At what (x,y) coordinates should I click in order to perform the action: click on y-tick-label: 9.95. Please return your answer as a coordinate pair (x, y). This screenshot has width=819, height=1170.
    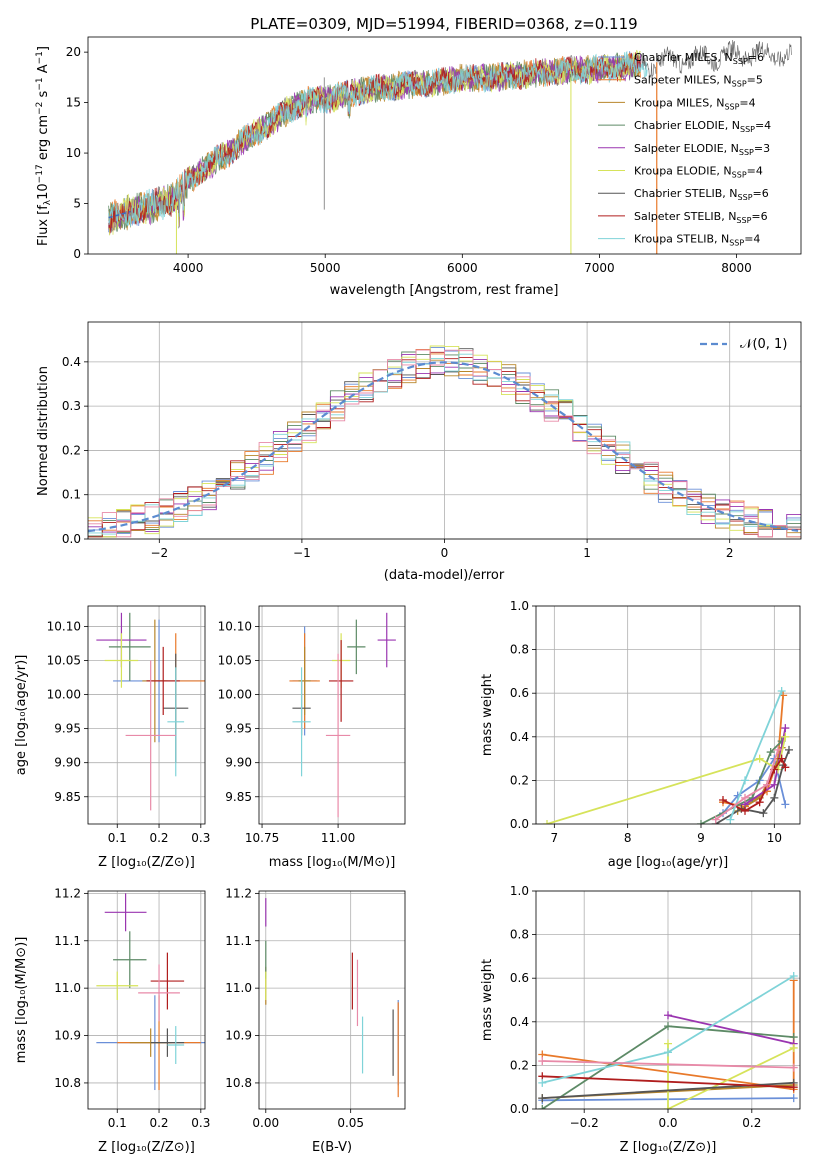
    Looking at the image, I should click on (67, 729).